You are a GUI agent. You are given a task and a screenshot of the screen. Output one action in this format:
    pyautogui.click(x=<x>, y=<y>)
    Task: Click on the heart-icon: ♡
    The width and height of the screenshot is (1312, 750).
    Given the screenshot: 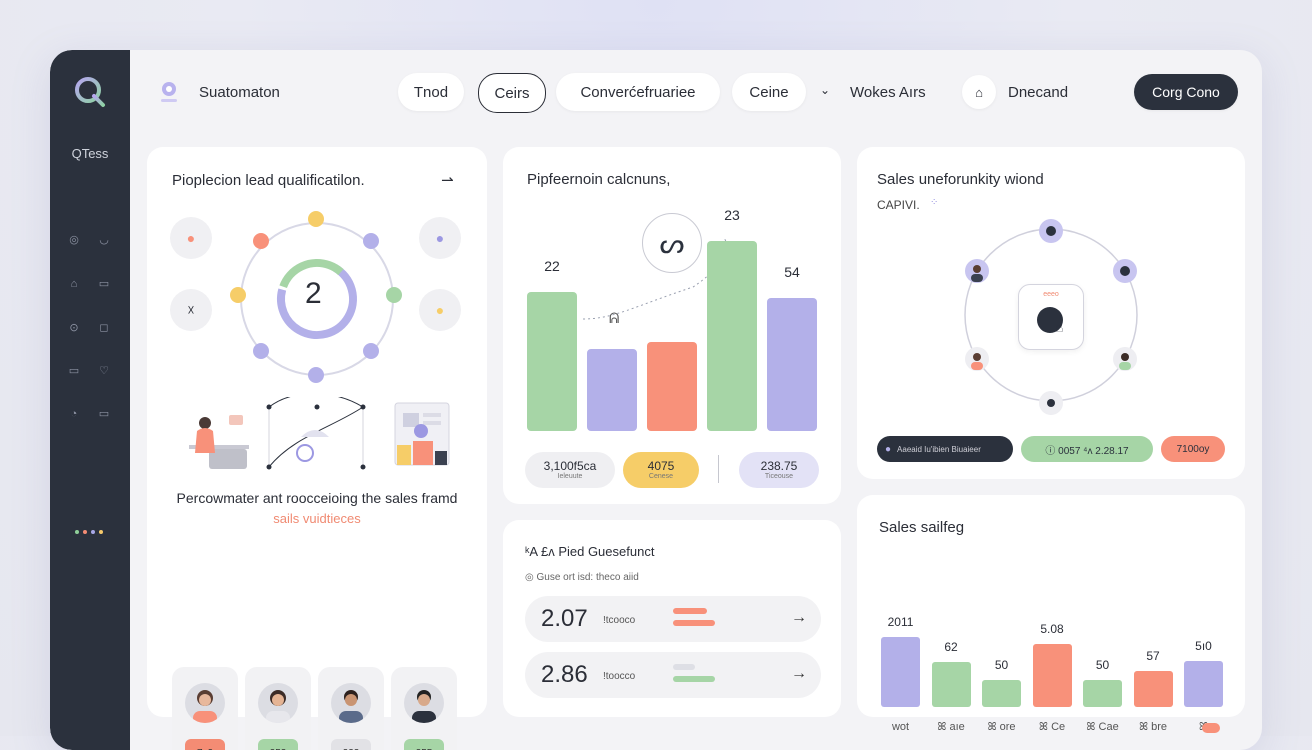 What is the action you would take?
    pyautogui.click(x=104, y=371)
    